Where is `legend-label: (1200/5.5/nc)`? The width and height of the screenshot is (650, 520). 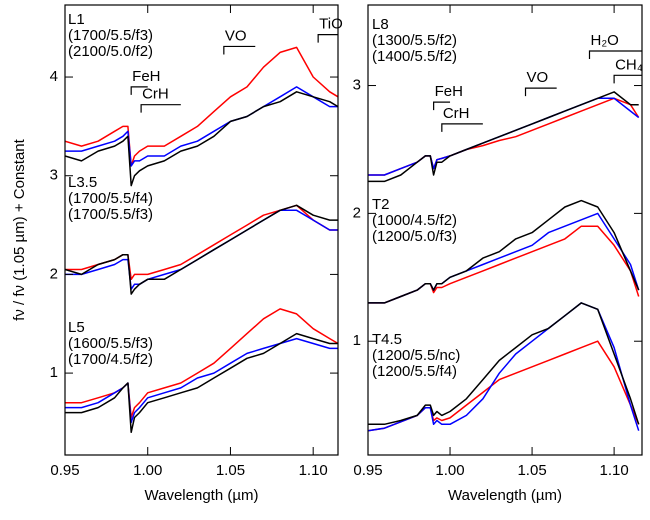
legend-label: (1200/5.5/nc) is located at coordinates (416, 355).